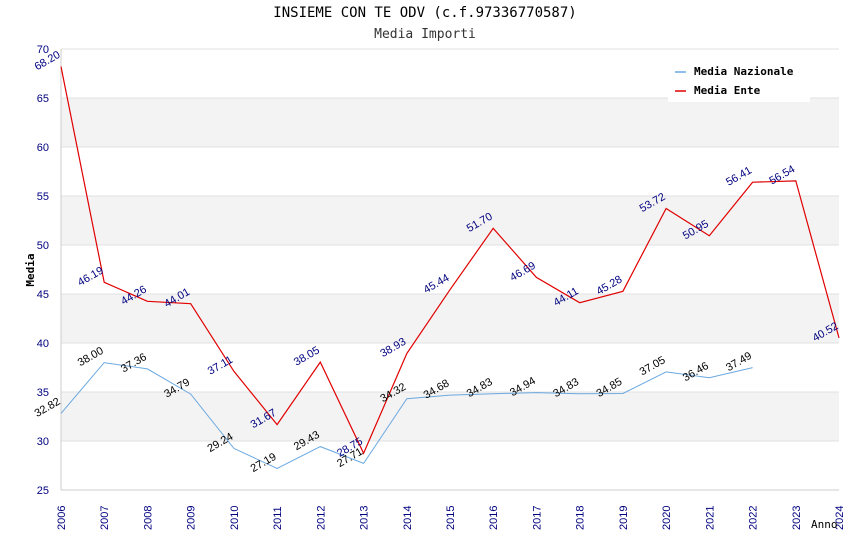 This screenshot has height=550, width=850. Describe the element at coordinates (43, 442) in the screenshot. I see `y-tick-label: 30` at that location.